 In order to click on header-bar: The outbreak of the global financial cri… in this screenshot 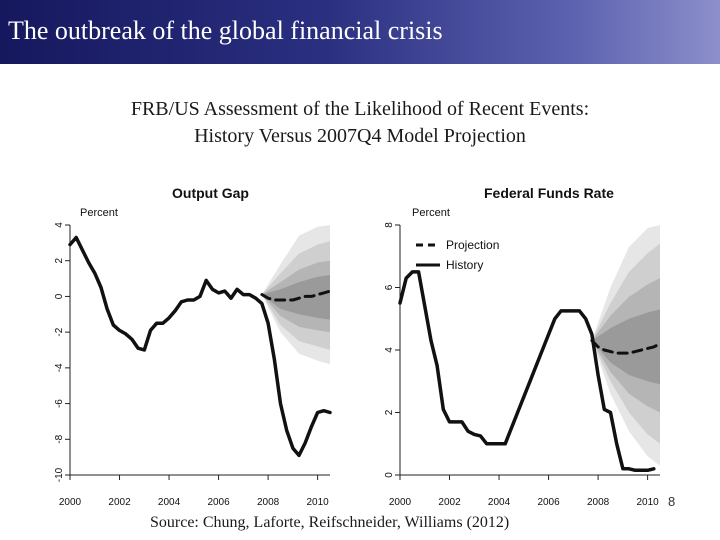, I will do `click(360, 32)`.